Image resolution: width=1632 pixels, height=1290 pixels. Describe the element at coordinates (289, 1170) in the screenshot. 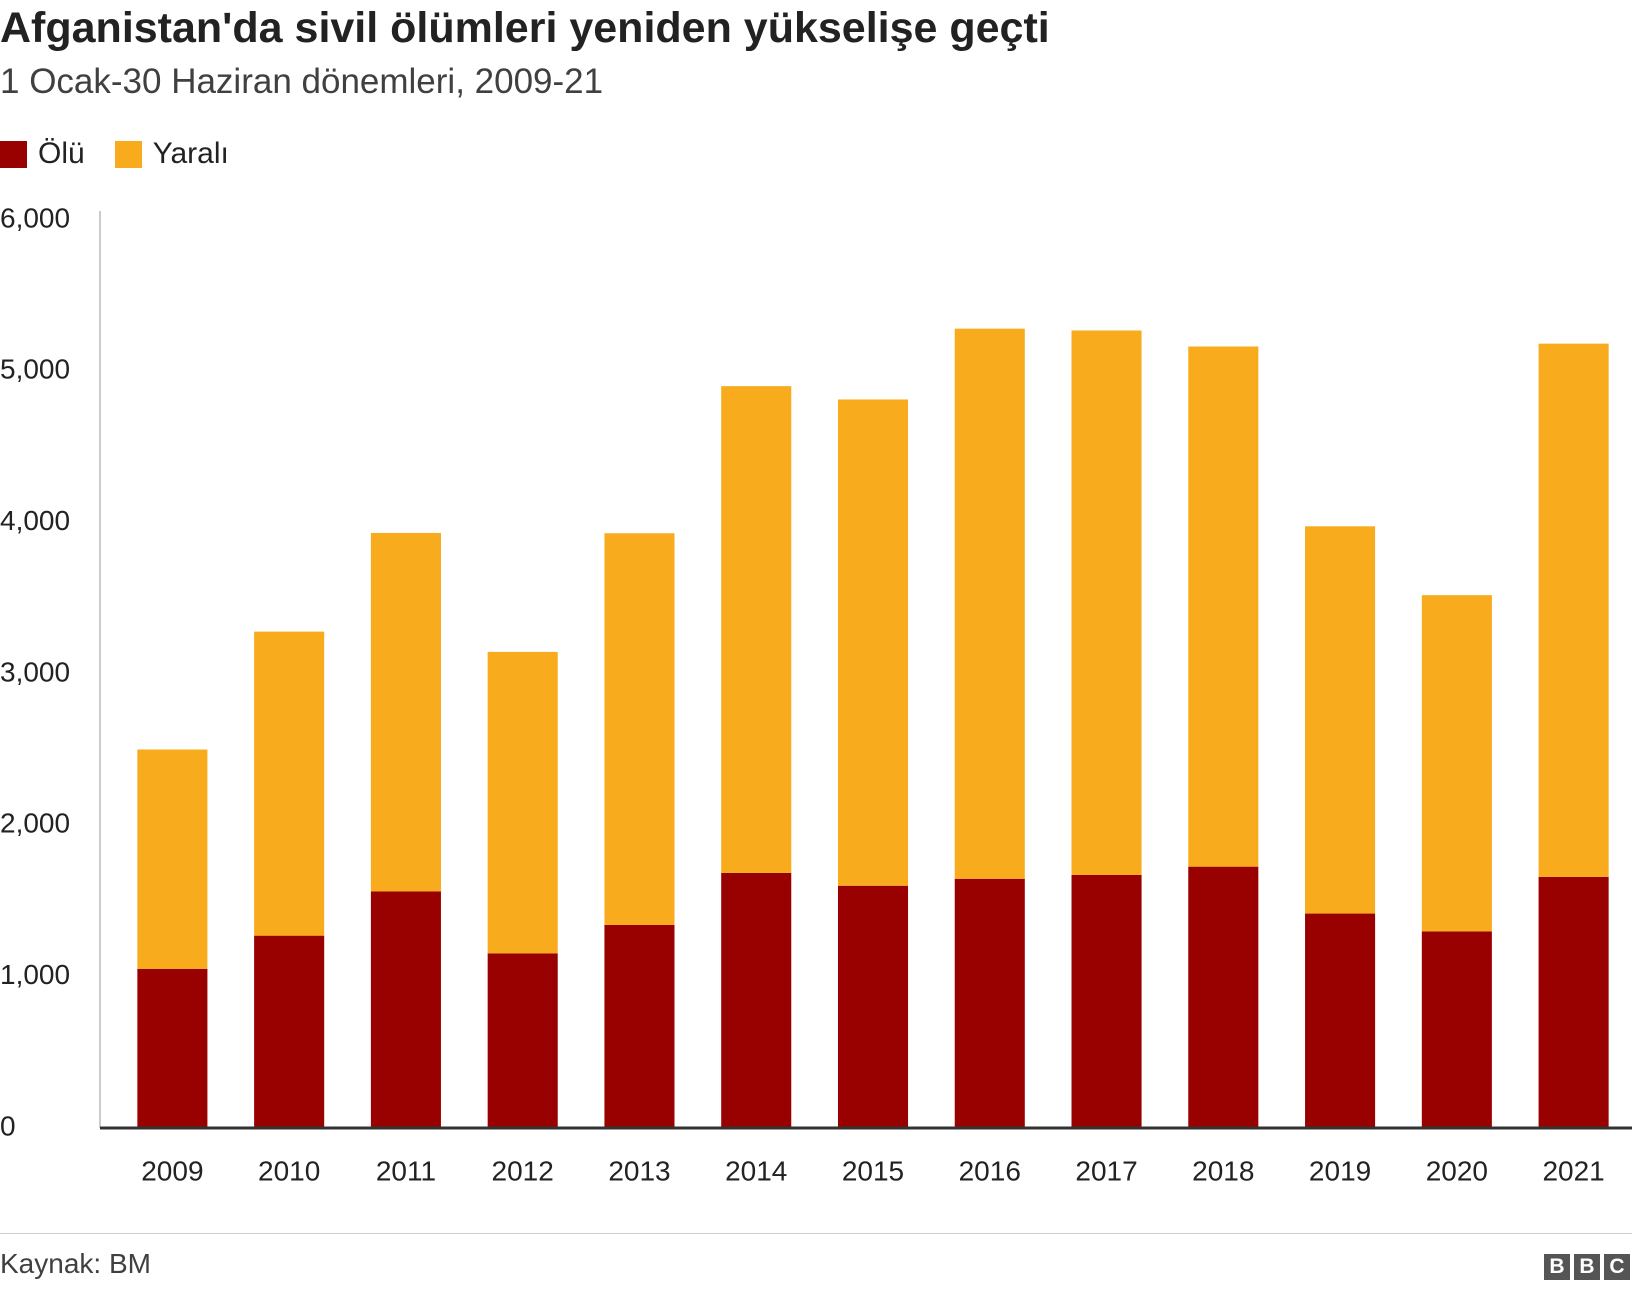

I see `x-tick-label: 2010` at that location.